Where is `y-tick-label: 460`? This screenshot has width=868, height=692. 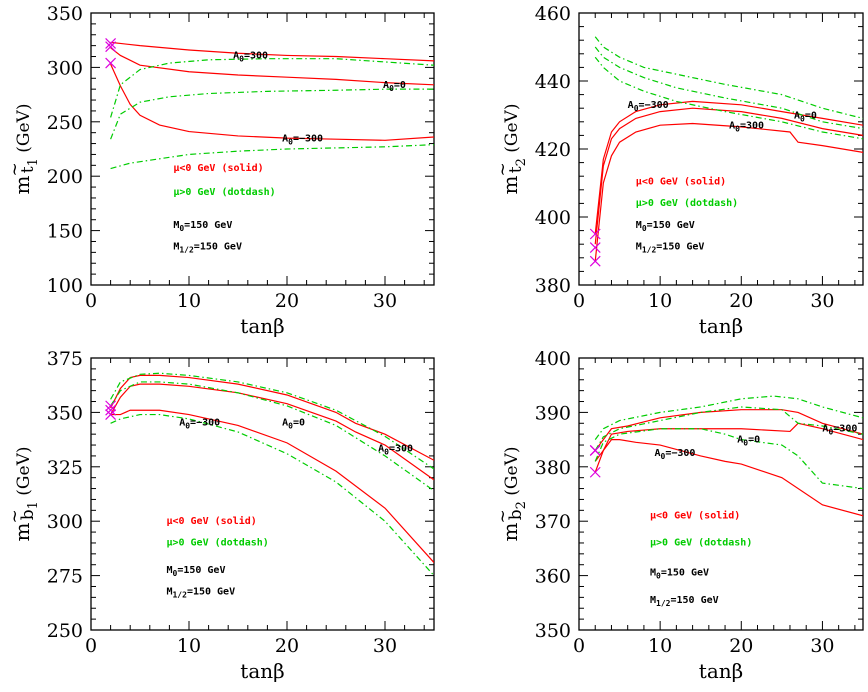
y-tick-label: 460 is located at coordinates (553, 14).